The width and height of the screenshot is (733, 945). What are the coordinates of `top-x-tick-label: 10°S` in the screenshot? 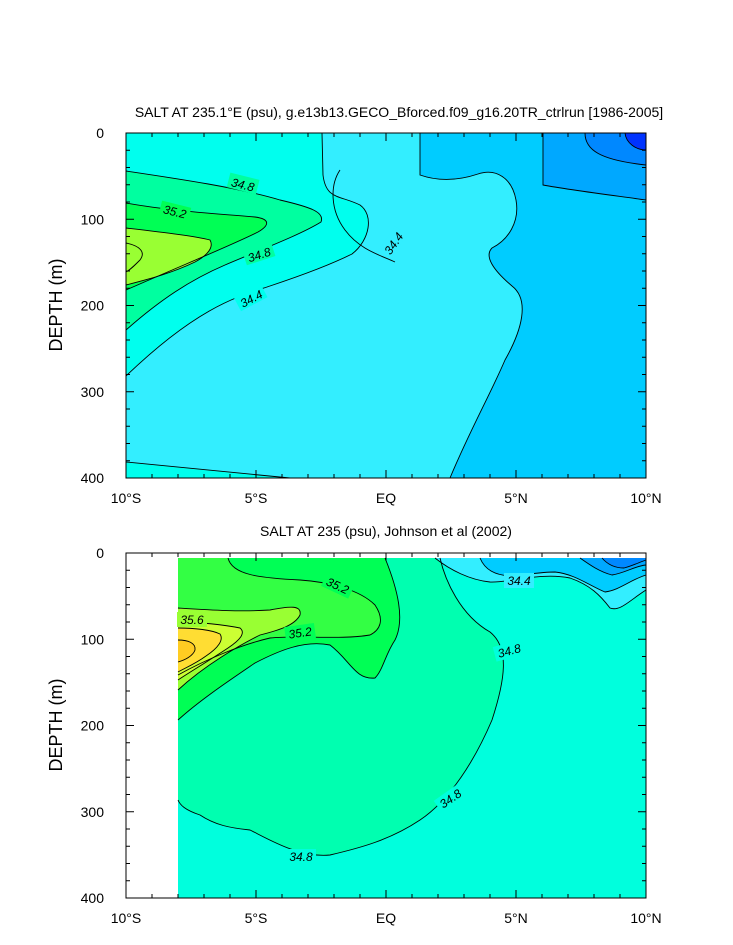 It's located at (126, 498).